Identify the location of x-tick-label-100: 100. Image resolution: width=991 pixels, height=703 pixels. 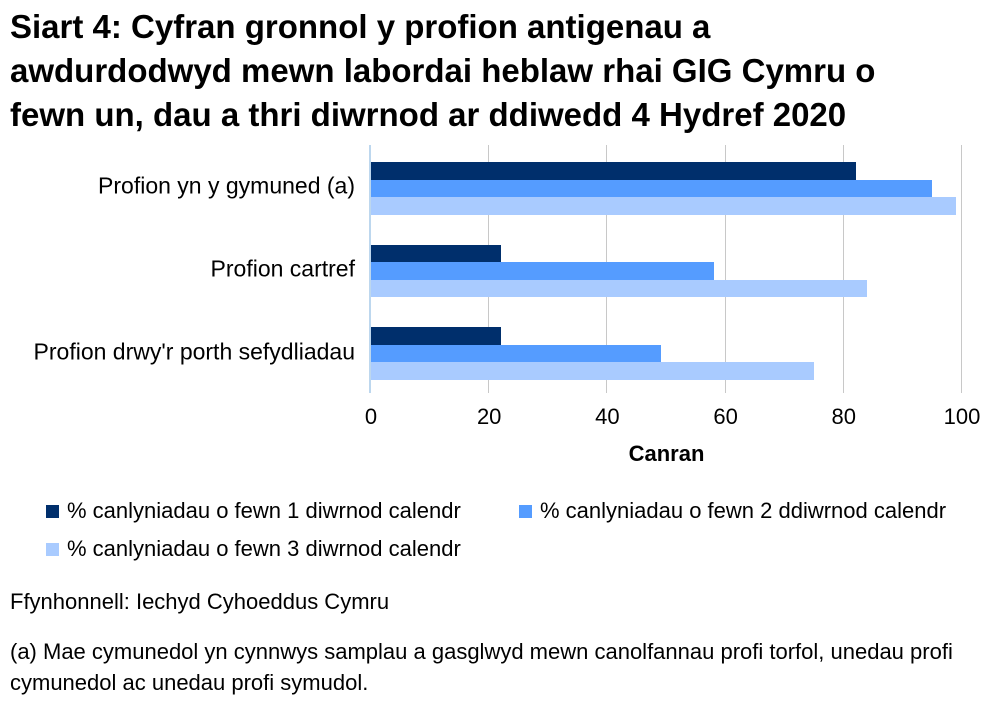
(962, 416).